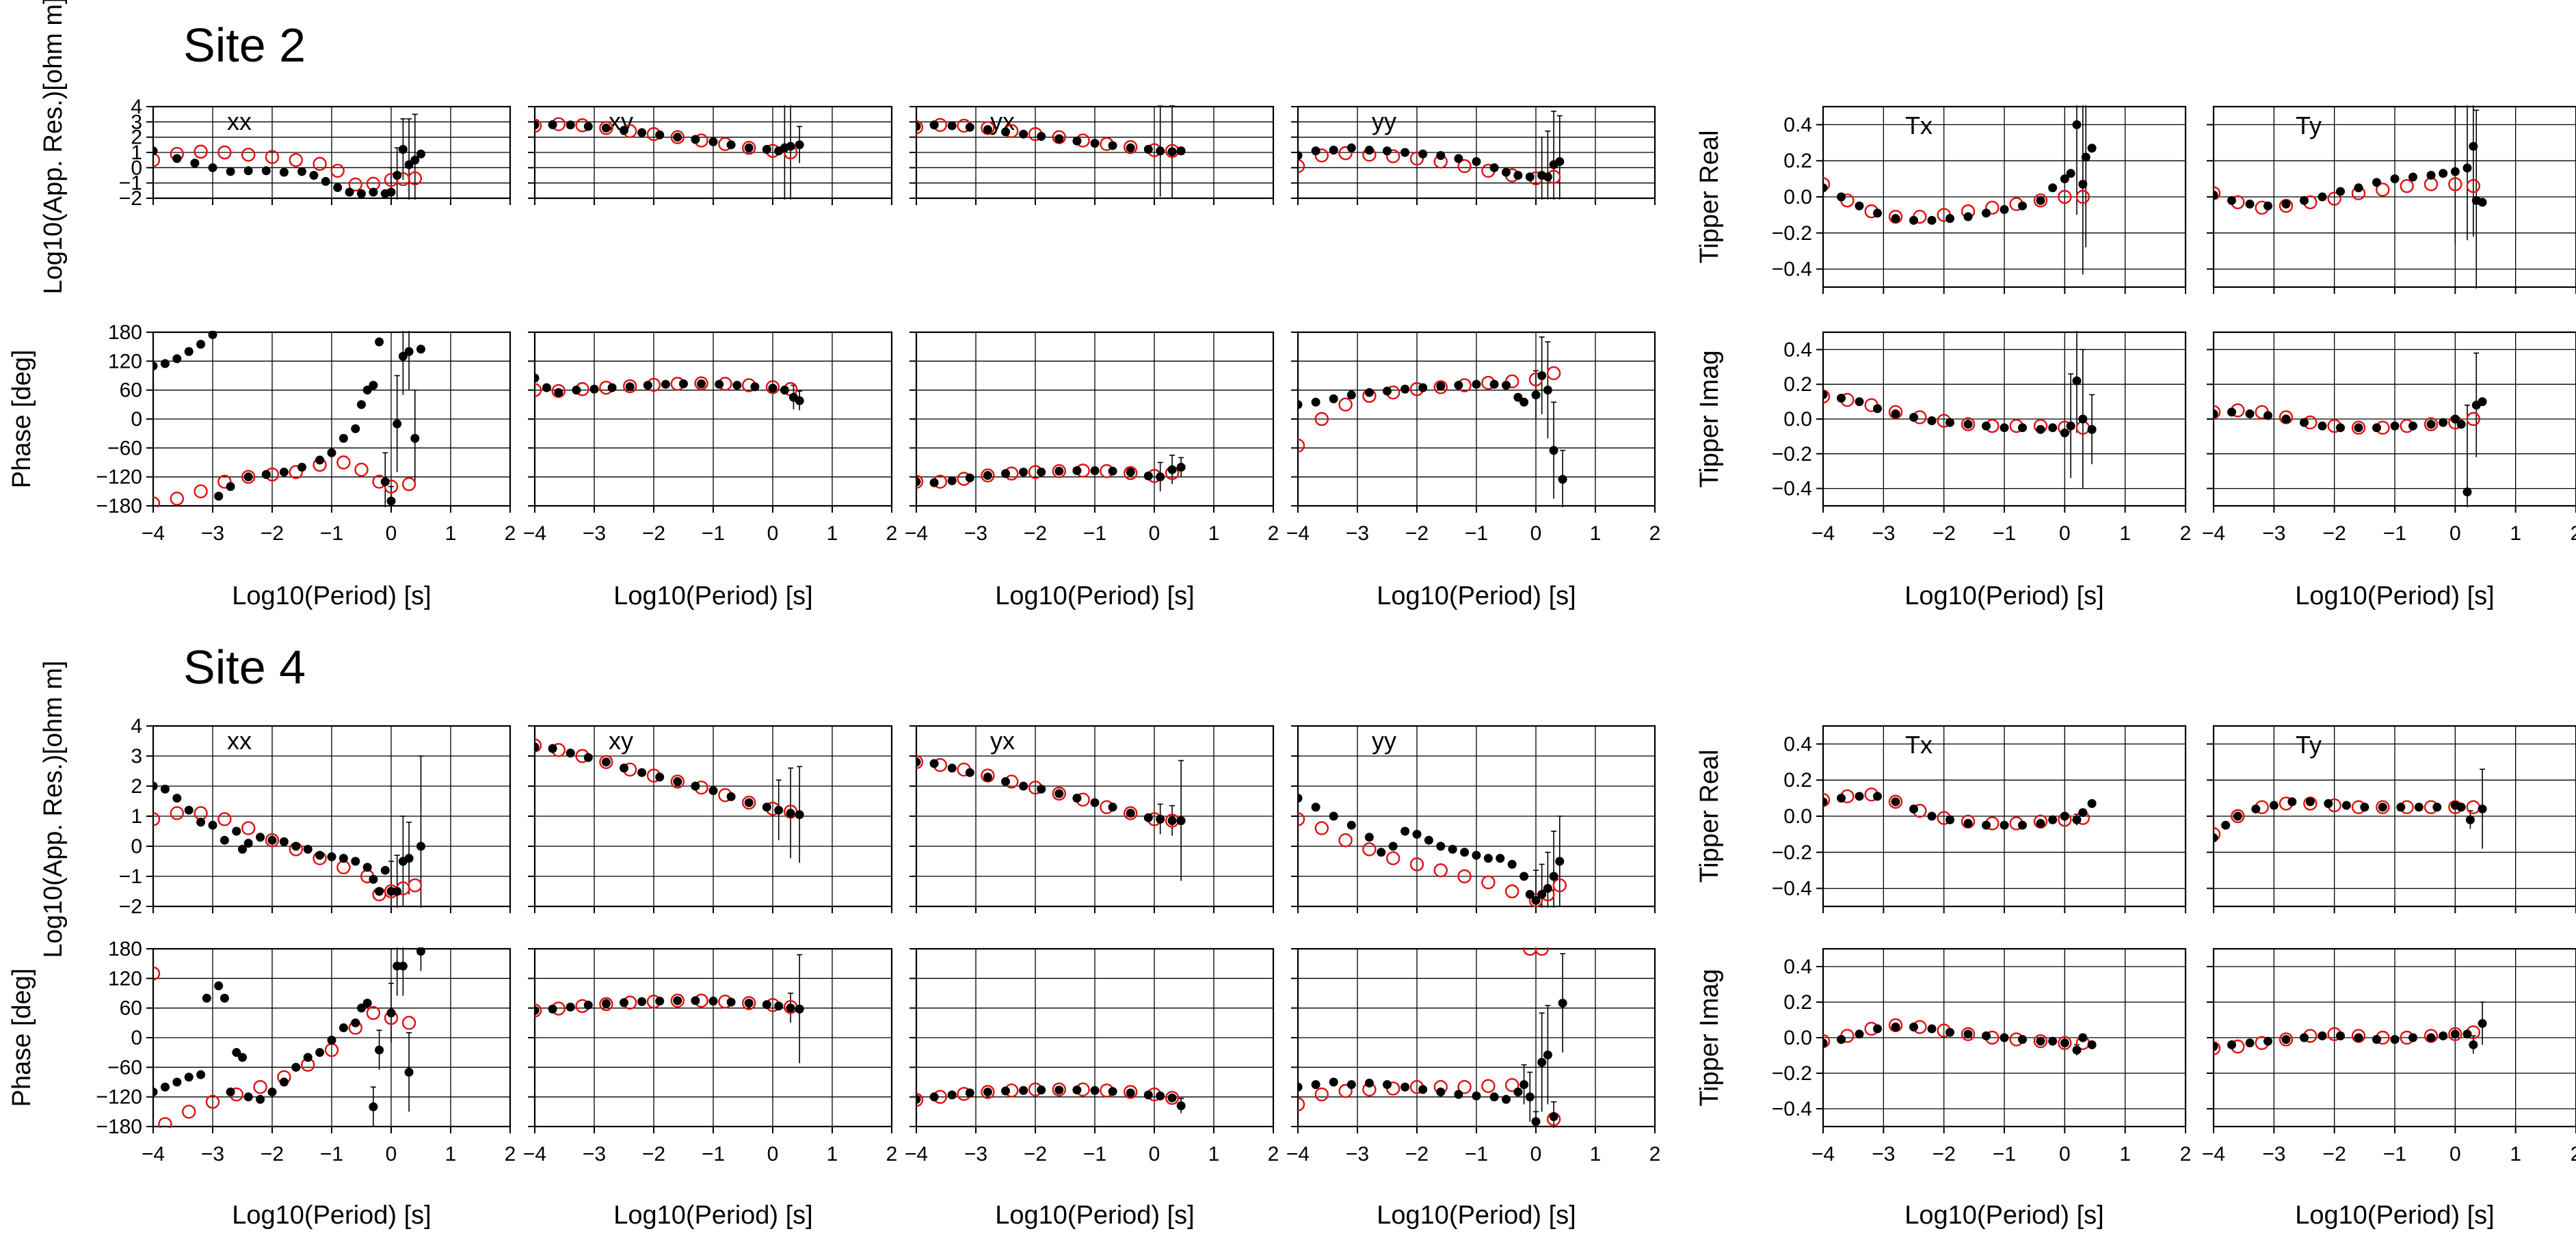 Image resolution: width=2576 pixels, height=1240 pixels. I want to click on site-1-phase-xx-ytick-label: 180, so click(125, 332).